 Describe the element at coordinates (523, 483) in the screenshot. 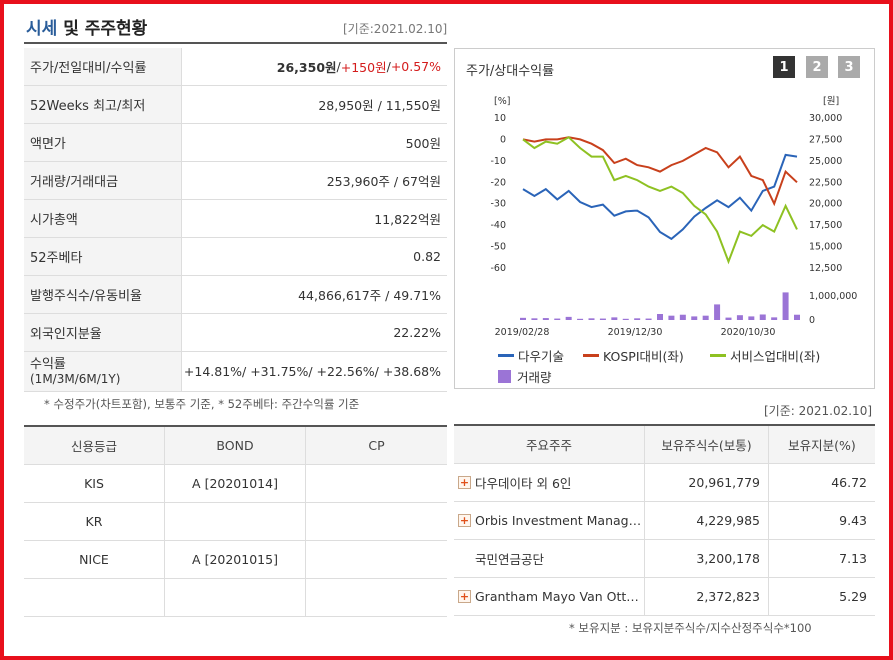

I see `holder-name: 다우데이타 외 6인` at that location.